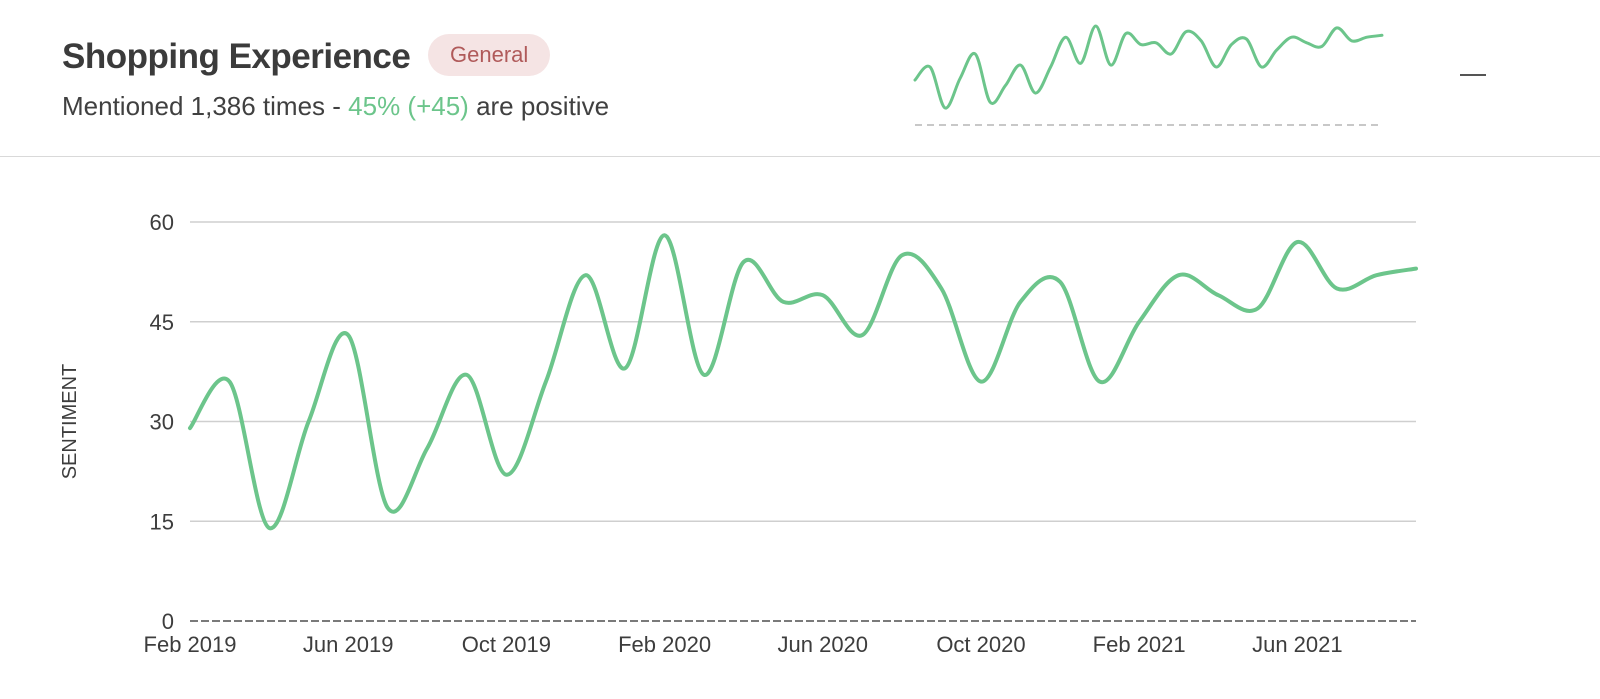 The width and height of the screenshot is (1600, 699). What do you see at coordinates (348, 644) in the screenshot?
I see `x-tick-label: Jun 2019` at bounding box center [348, 644].